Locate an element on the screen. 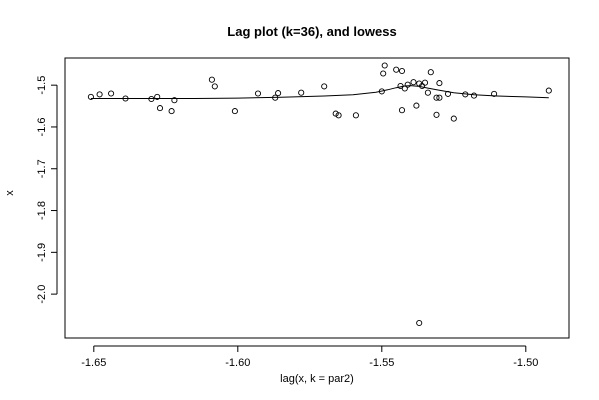  x-tick-label: -1.55 is located at coordinates (381, 363).